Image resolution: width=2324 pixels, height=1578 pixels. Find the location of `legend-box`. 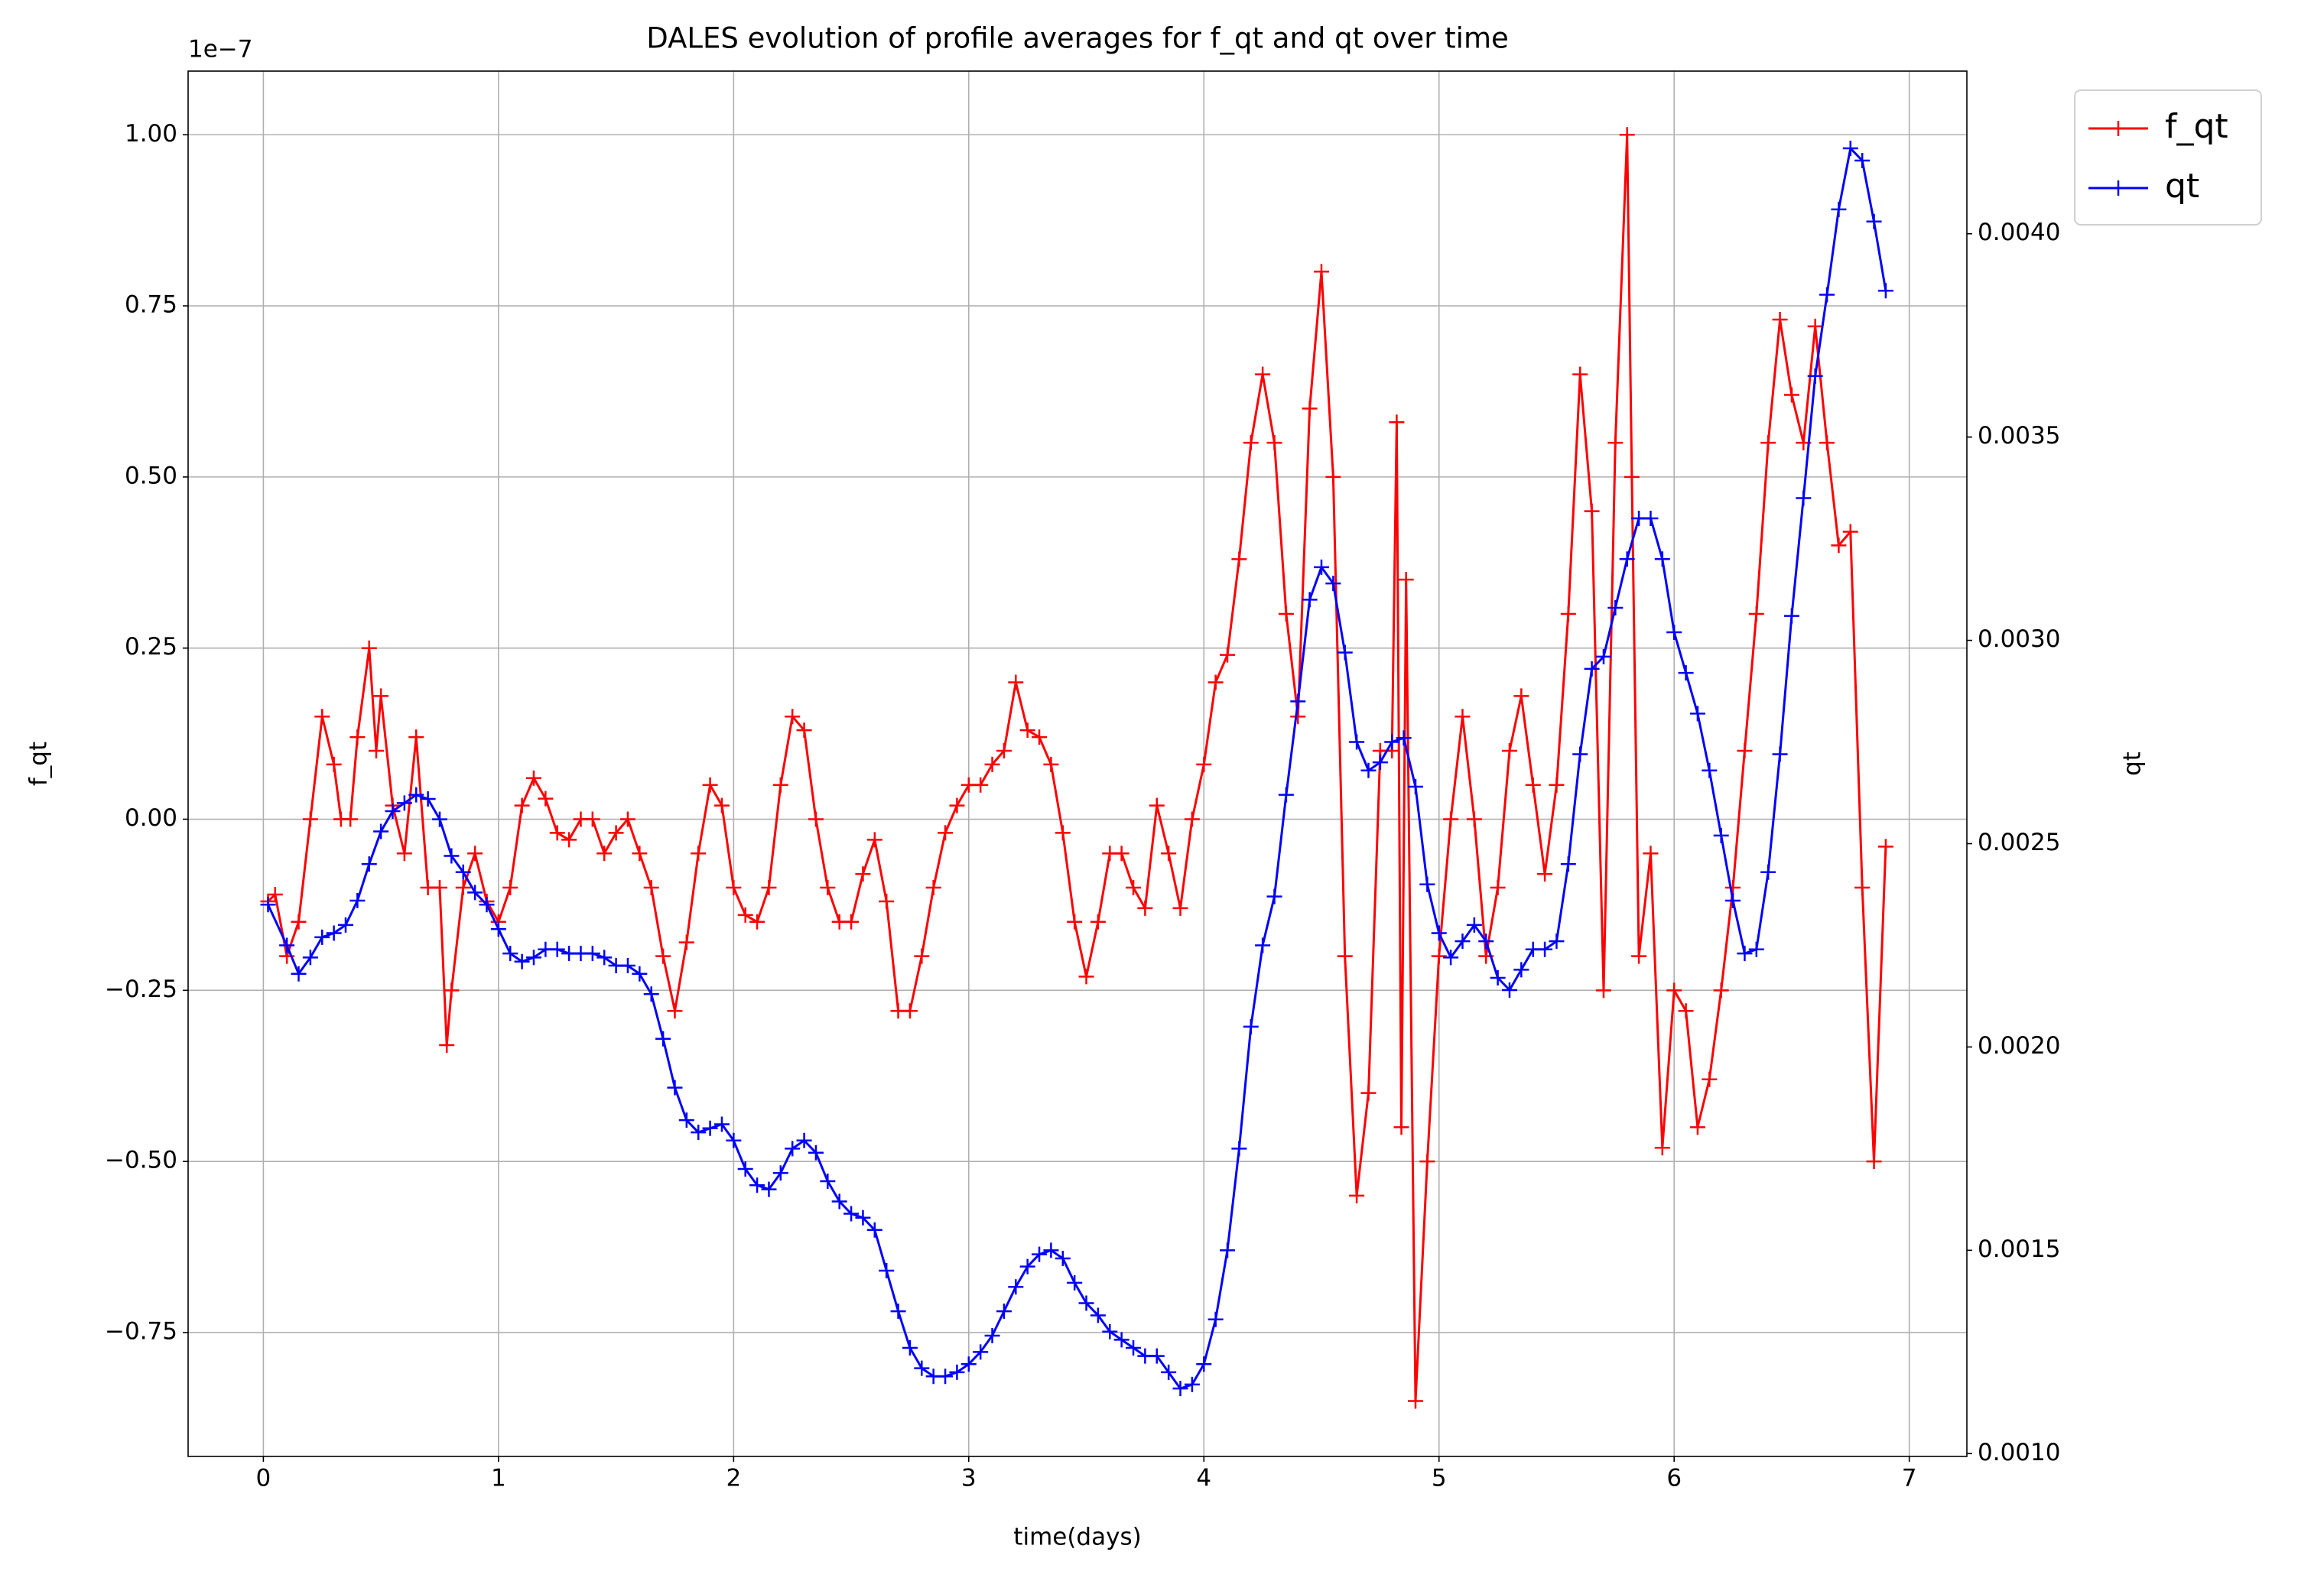

legend-box is located at coordinates (2168, 158).